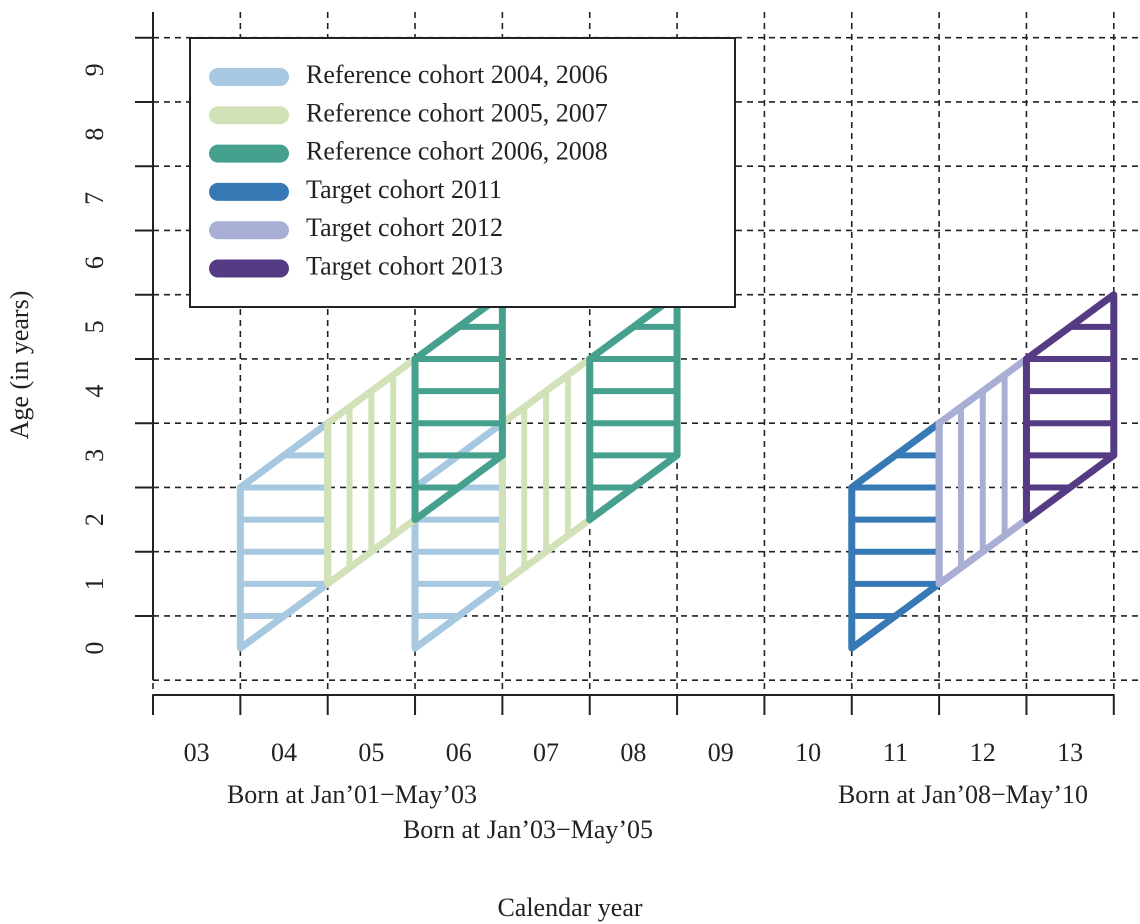 This screenshot has width=1140, height=924. I want to click on x-tick-label: 08, so click(633, 752).